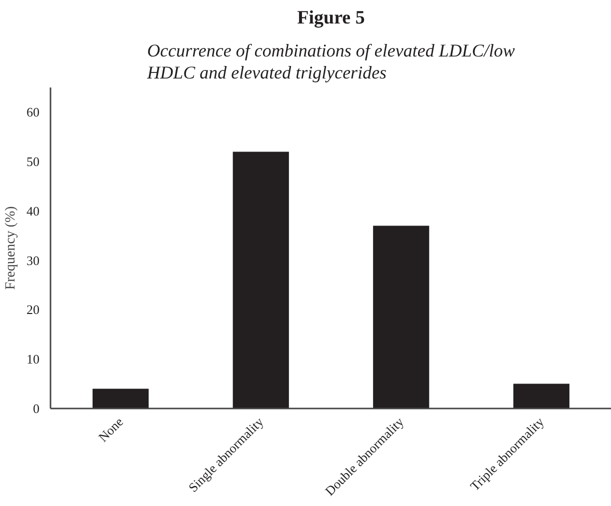  Describe the element at coordinates (33, 310) in the screenshot. I see `y-tick-label: 20` at that location.